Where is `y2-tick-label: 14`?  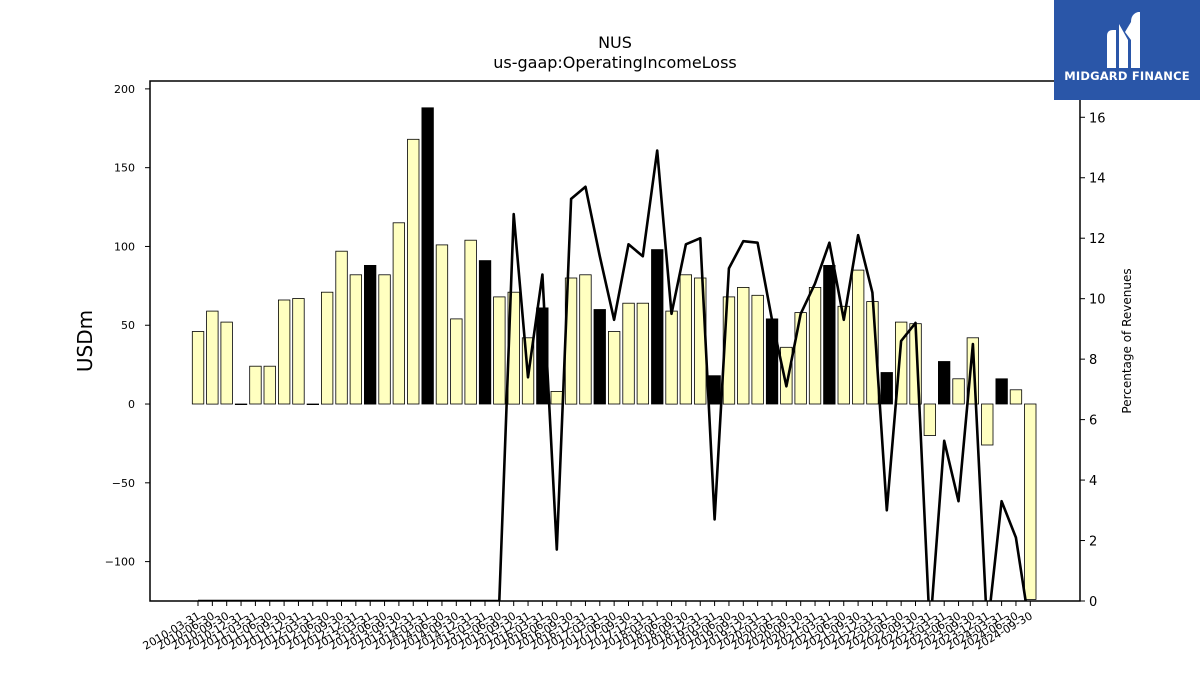
y2-tick-label: 14 is located at coordinates (1097, 179).